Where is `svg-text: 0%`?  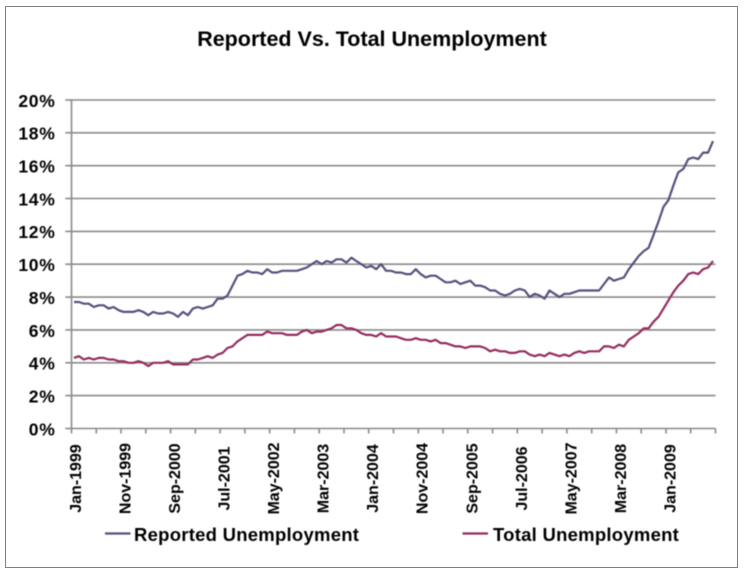 svg-text: 0% is located at coordinates (42, 429).